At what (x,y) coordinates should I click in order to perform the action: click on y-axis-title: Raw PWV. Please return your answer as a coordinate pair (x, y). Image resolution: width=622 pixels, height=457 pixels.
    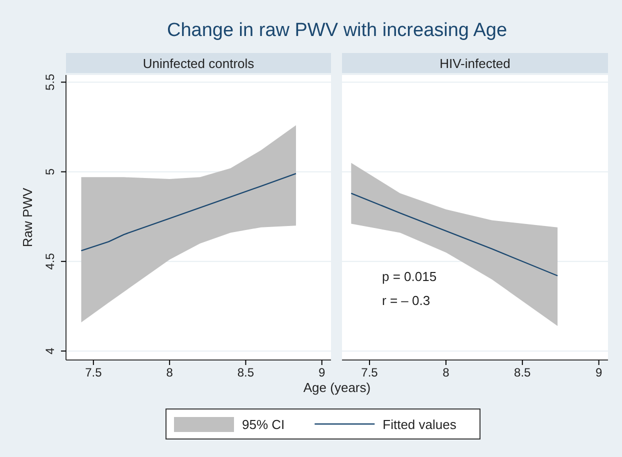
    Looking at the image, I should click on (27, 218).